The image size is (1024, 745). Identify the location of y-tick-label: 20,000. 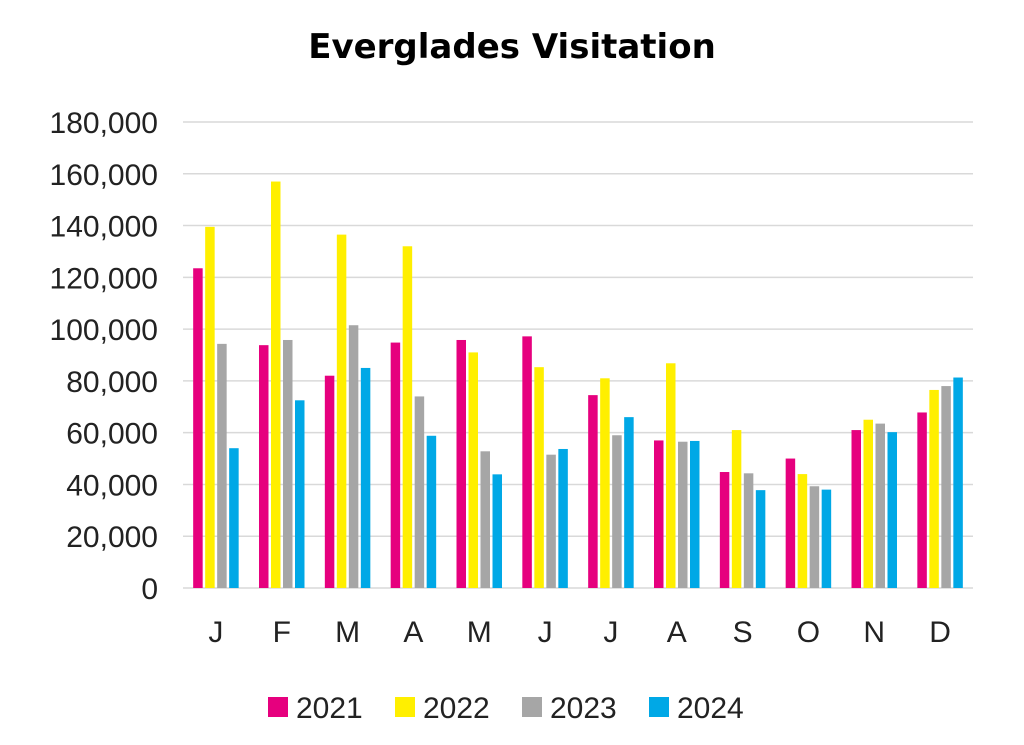
(112, 537).